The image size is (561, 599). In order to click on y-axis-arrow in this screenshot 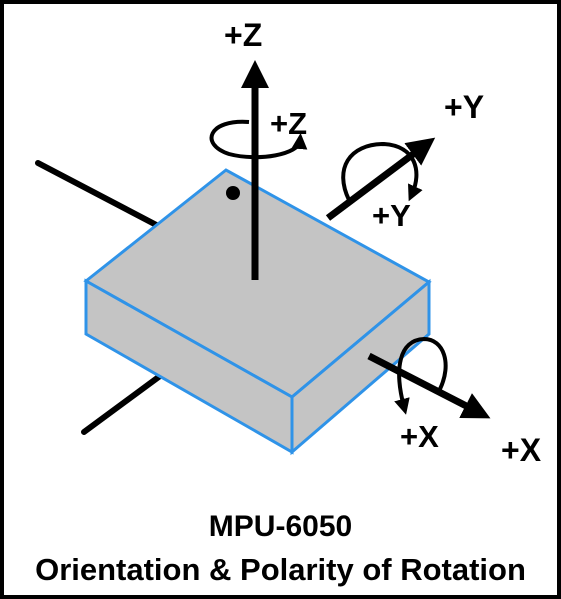, I will do `click(380, 179)`.